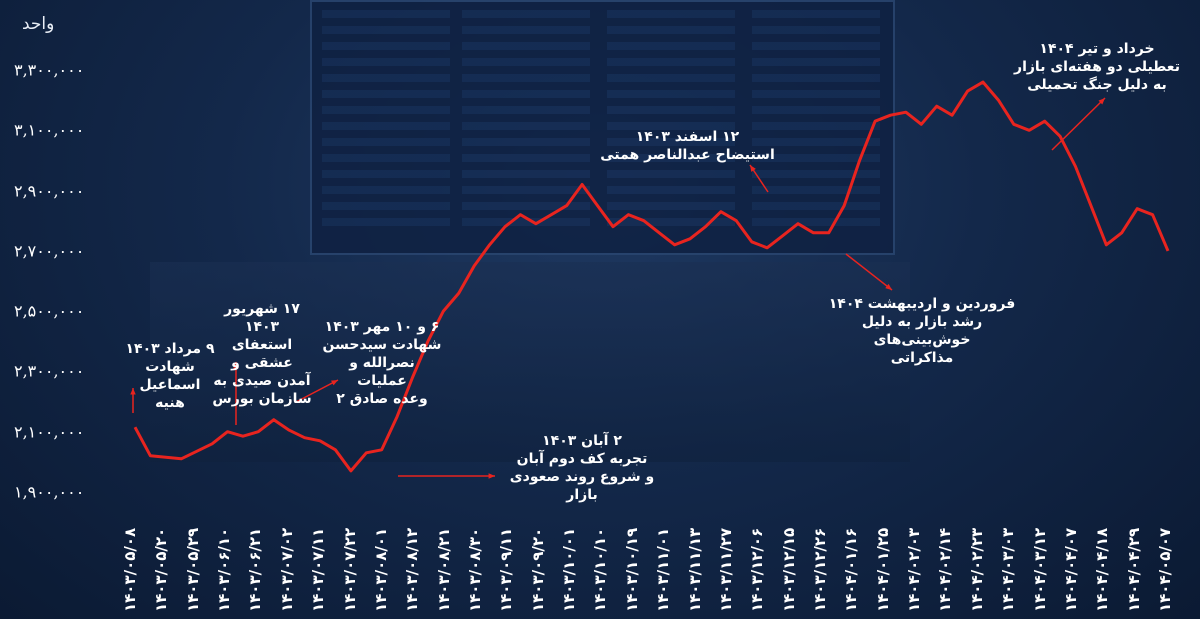  Describe the element at coordinates (382, 345) in the screenshot. I see `annotation-line: شهادت سیدحسن` at that location.